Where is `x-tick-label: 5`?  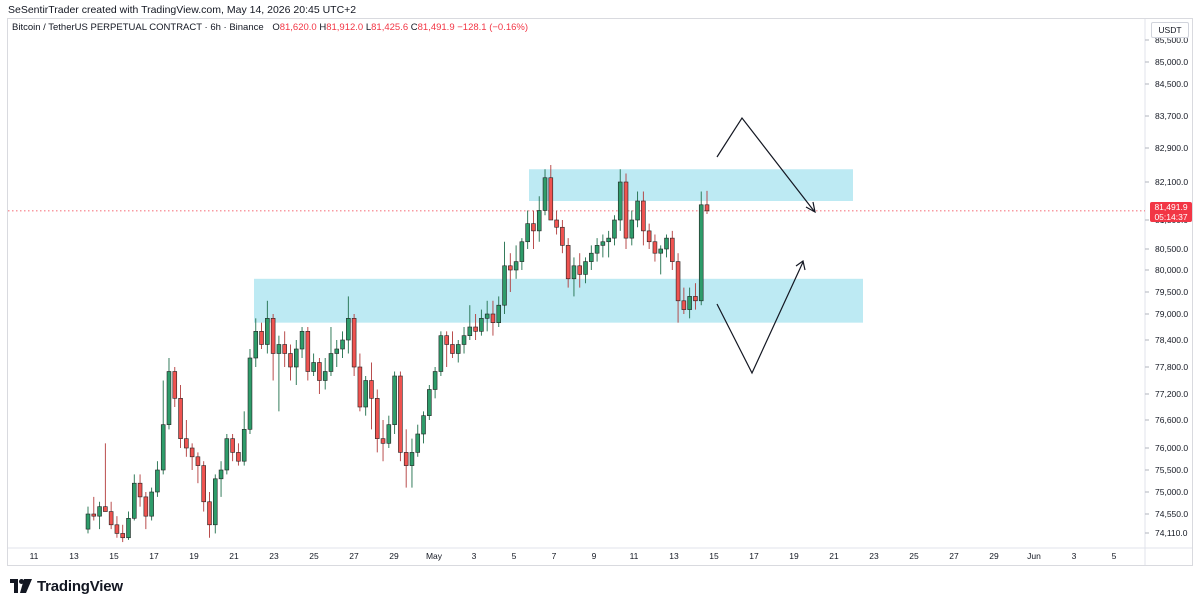
x-tick-label: 5 is located at coordinates (514, 556).